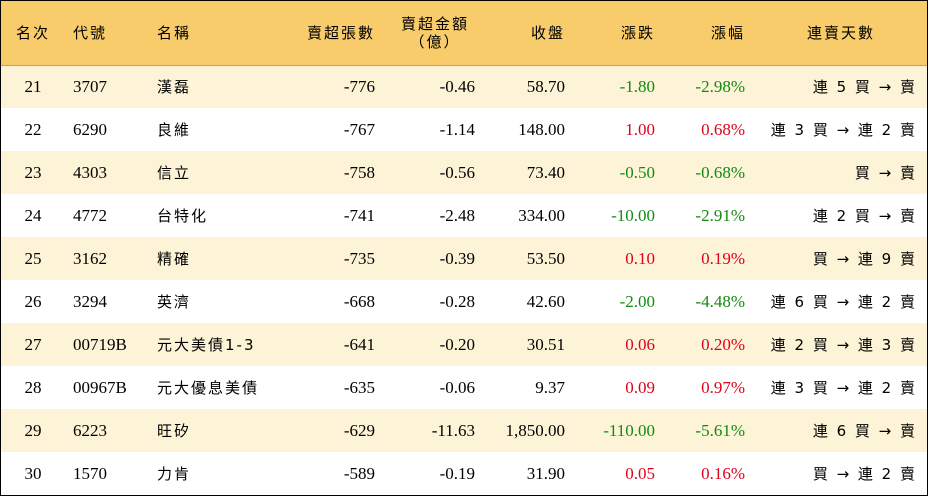  What do you see at coordinates (723, 129) in the screenshot?
I see `cell-change-pct: 0.68%` at bounding box center [723, 129].